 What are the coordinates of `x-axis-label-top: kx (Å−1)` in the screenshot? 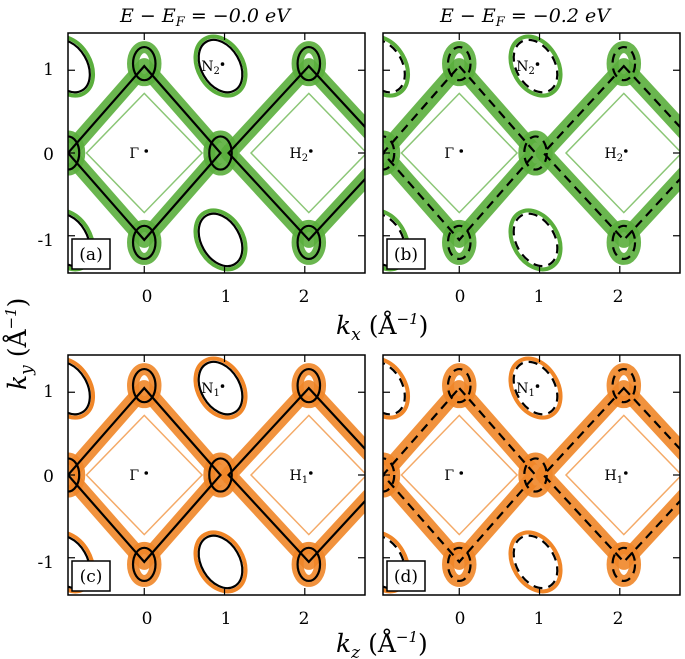 It's located at (382, 327).